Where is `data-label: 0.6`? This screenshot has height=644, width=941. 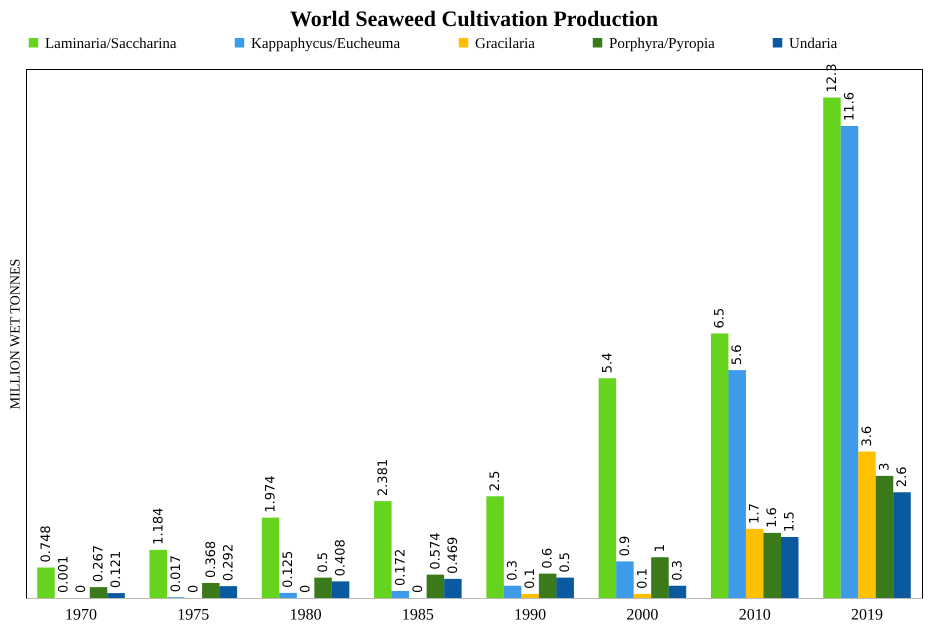 data-label: 0.6 is located at coordinates (548, 558).